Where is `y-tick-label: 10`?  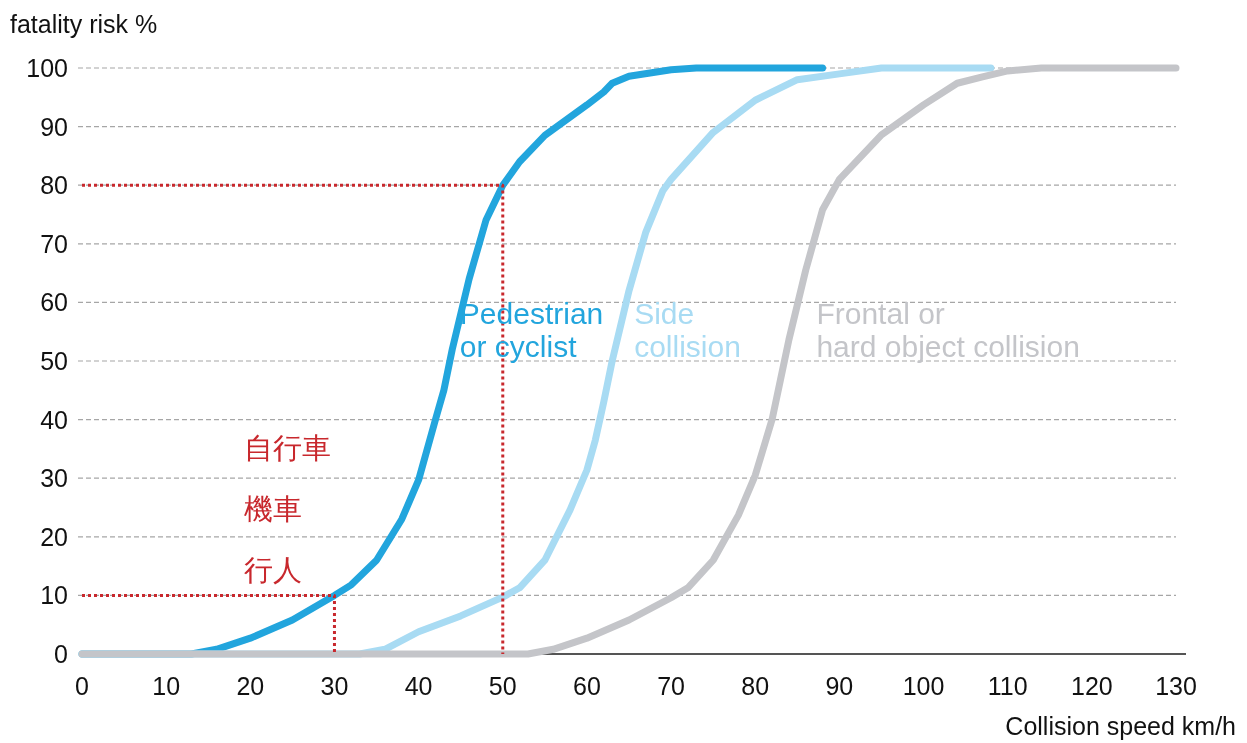
y-tick-label: 10 is located at coordinates (54, 595).